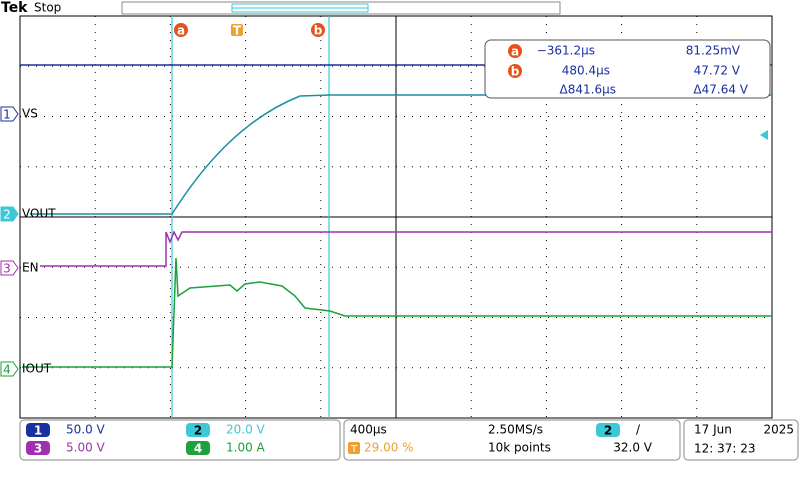  Describe the element at coordinates (86, 448) in the screenshot. I see `scale-value: 5.00 V` at that location.